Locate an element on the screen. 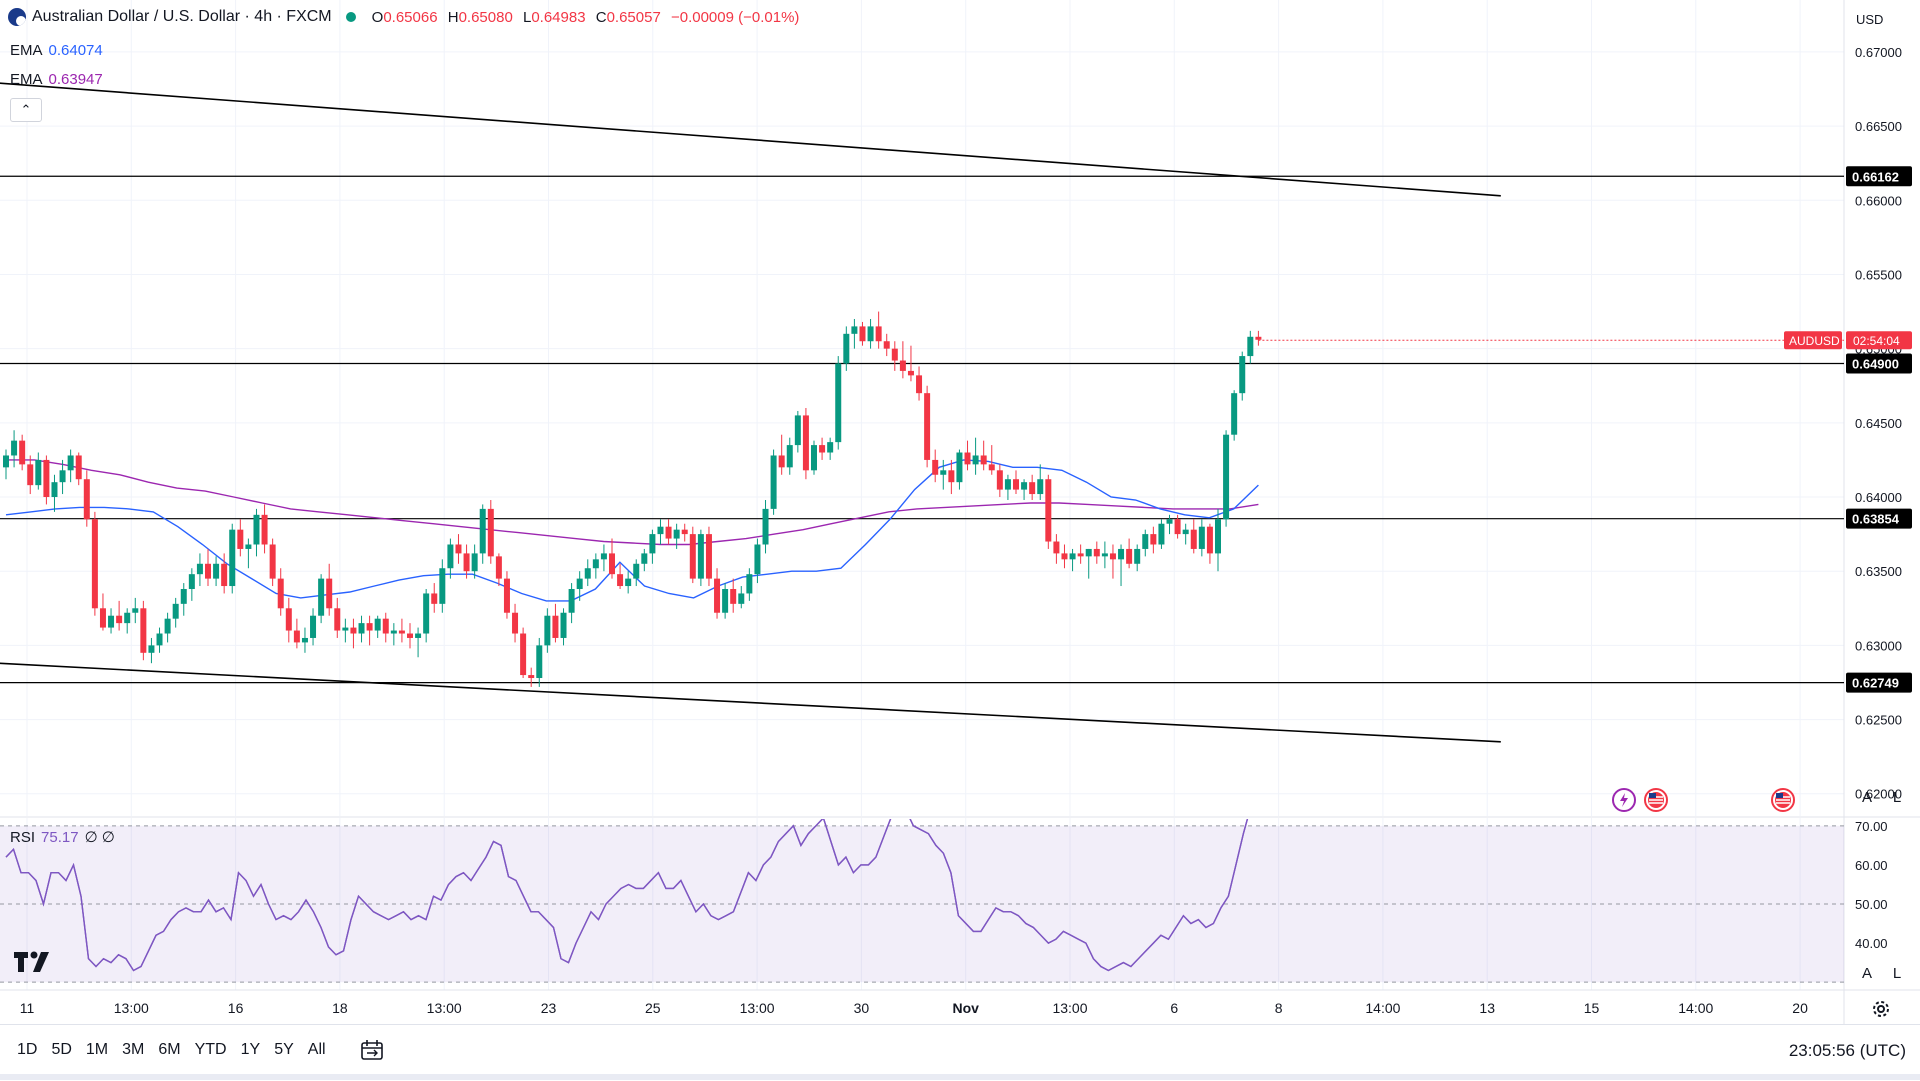 This screenshot has height=1081, width=1920. tradingview-logo-icon is located at coordinates (34, 962).